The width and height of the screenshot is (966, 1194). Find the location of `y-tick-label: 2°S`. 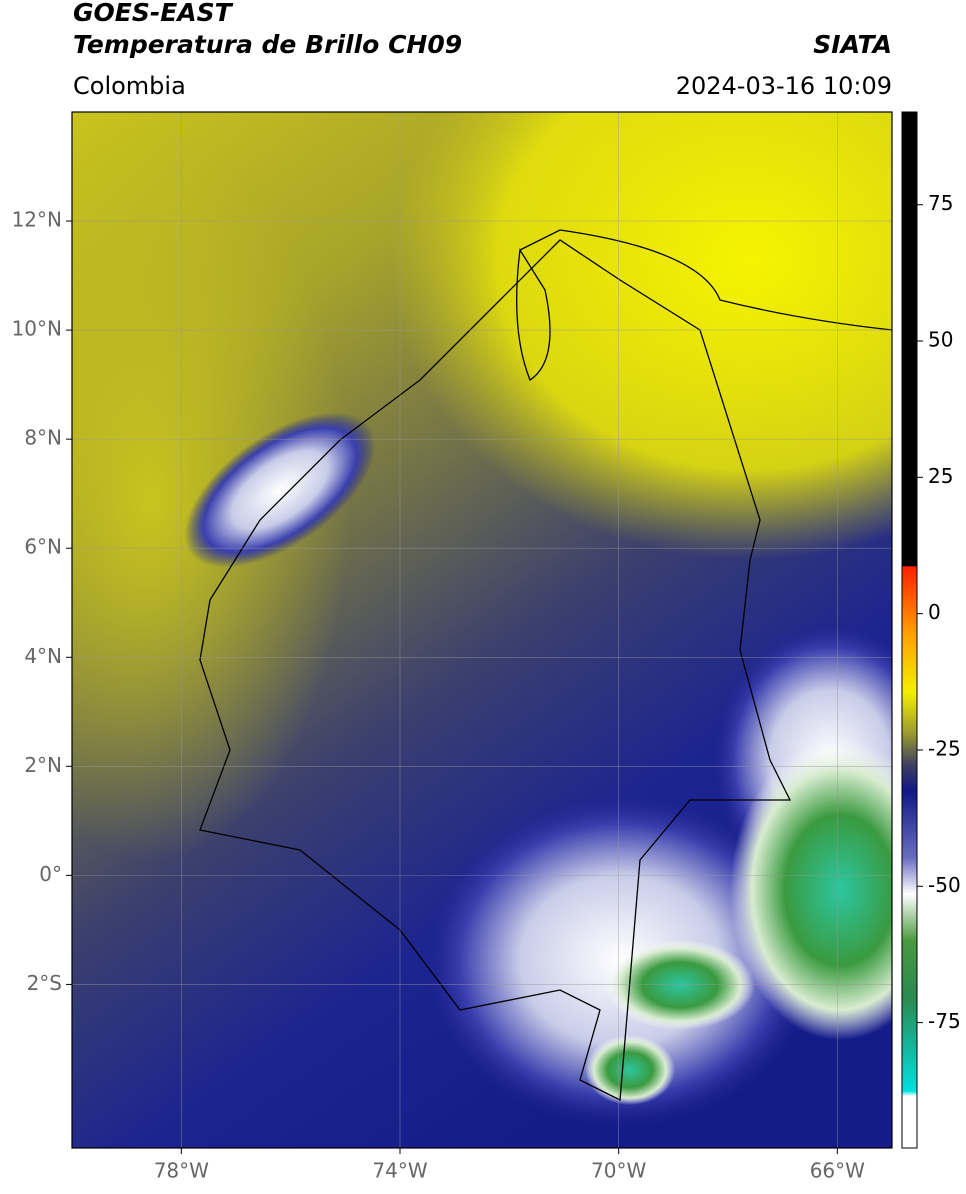

y-tick-label: 2°S is located at coordinates (44, 983).